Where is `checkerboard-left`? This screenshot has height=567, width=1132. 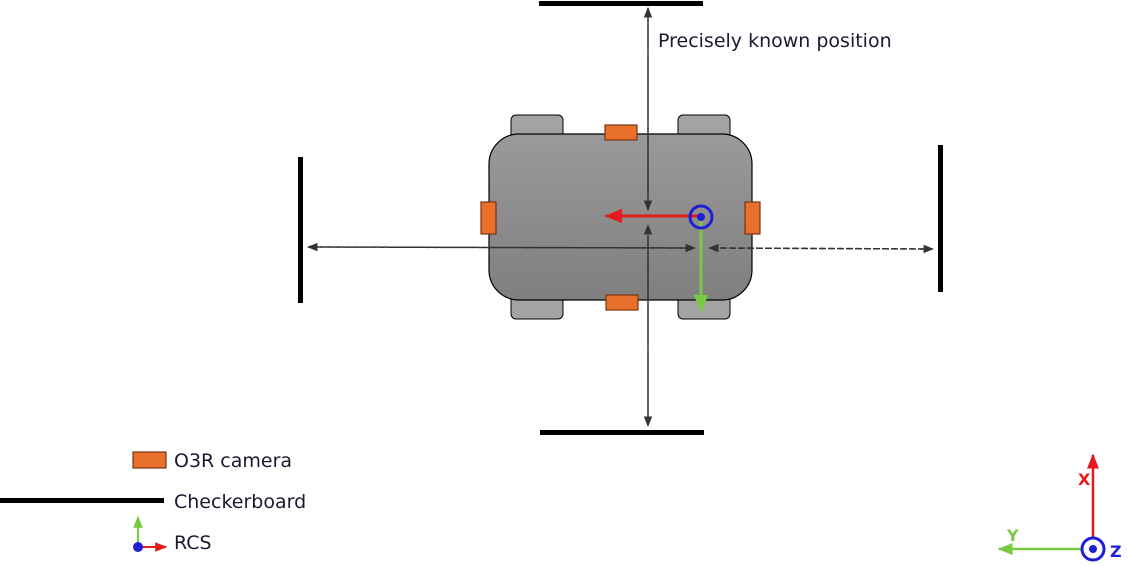 checkerboard-left is located at coordinates (300, 230).